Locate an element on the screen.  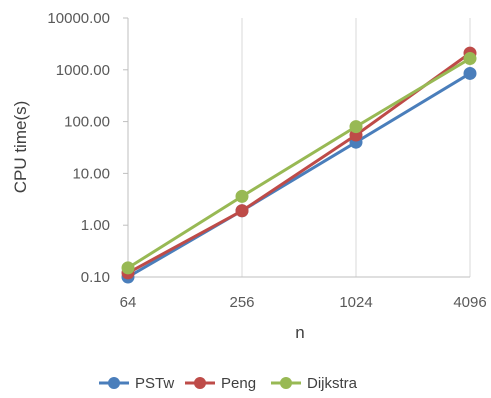
x-tick-label: 64 is located at coordinates (128, 302).